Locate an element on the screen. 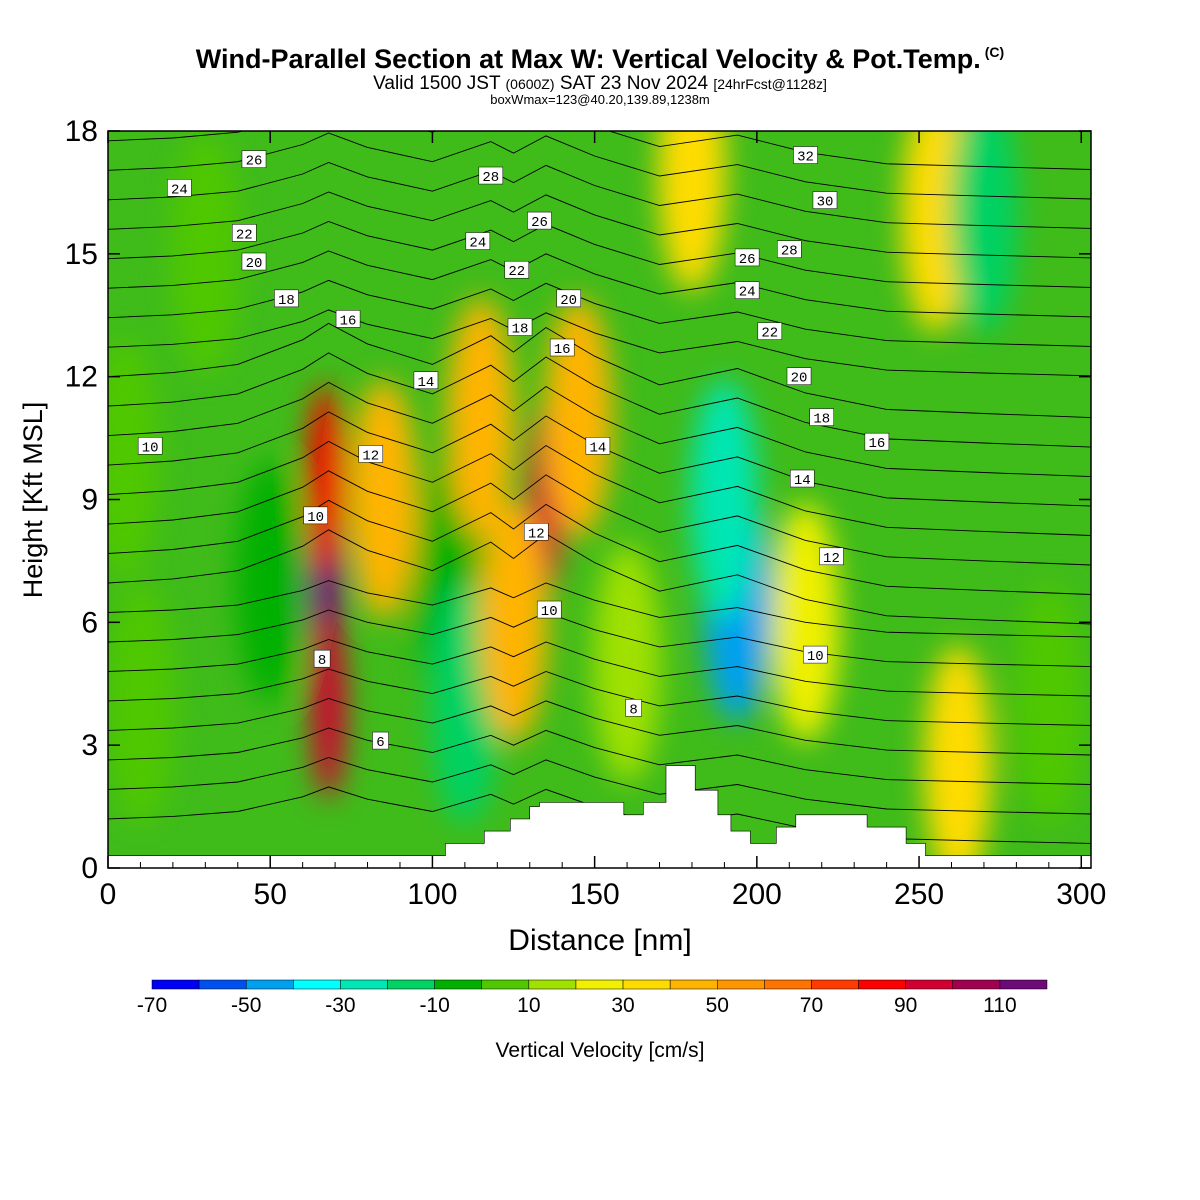 The width and height of the screenshot is (1200, 1200). theta-label-32: 14 is located at coordinates (802, 479).